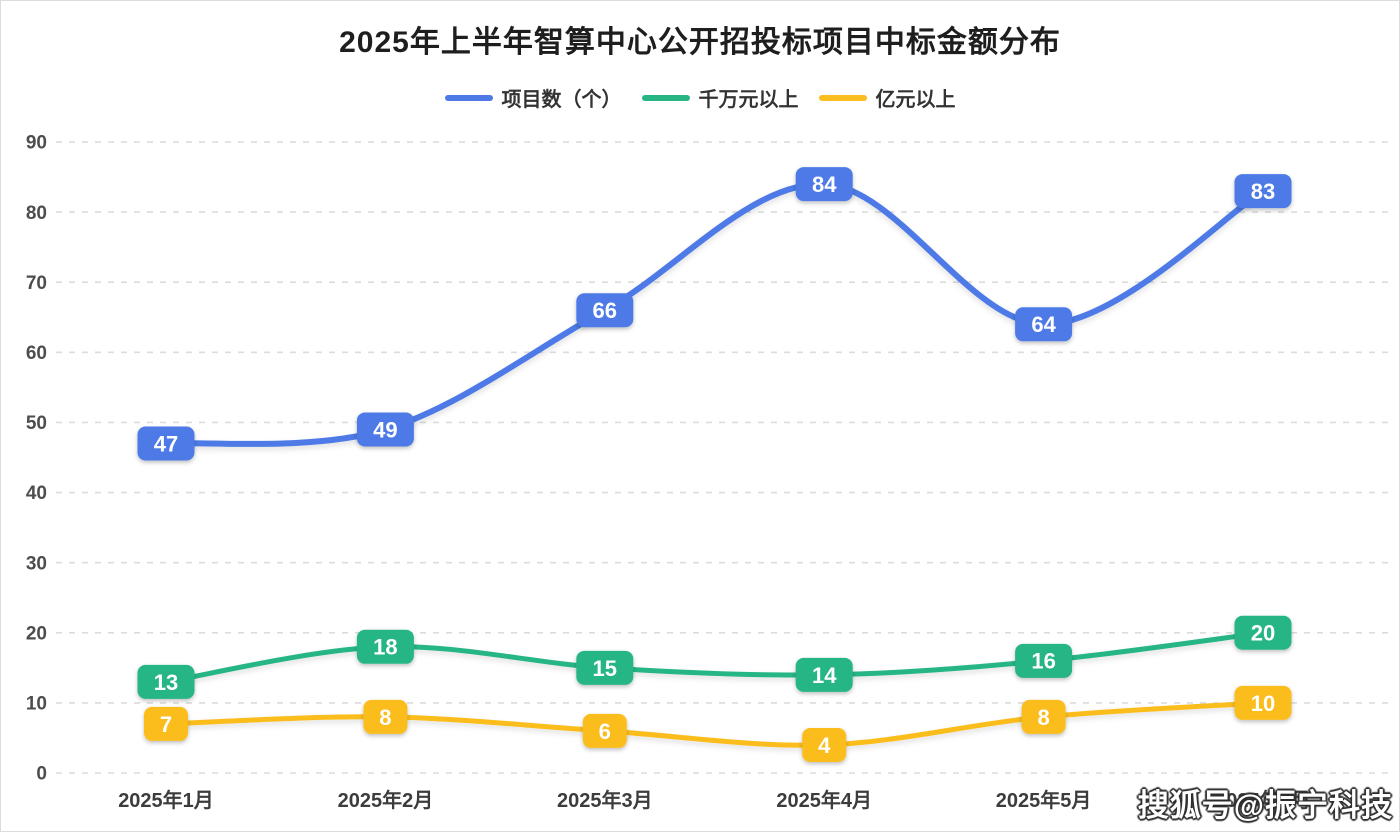 The width and height of the screenshot is (1400, 832). I want to click on y-tick-label: 70, so click(36, 283).